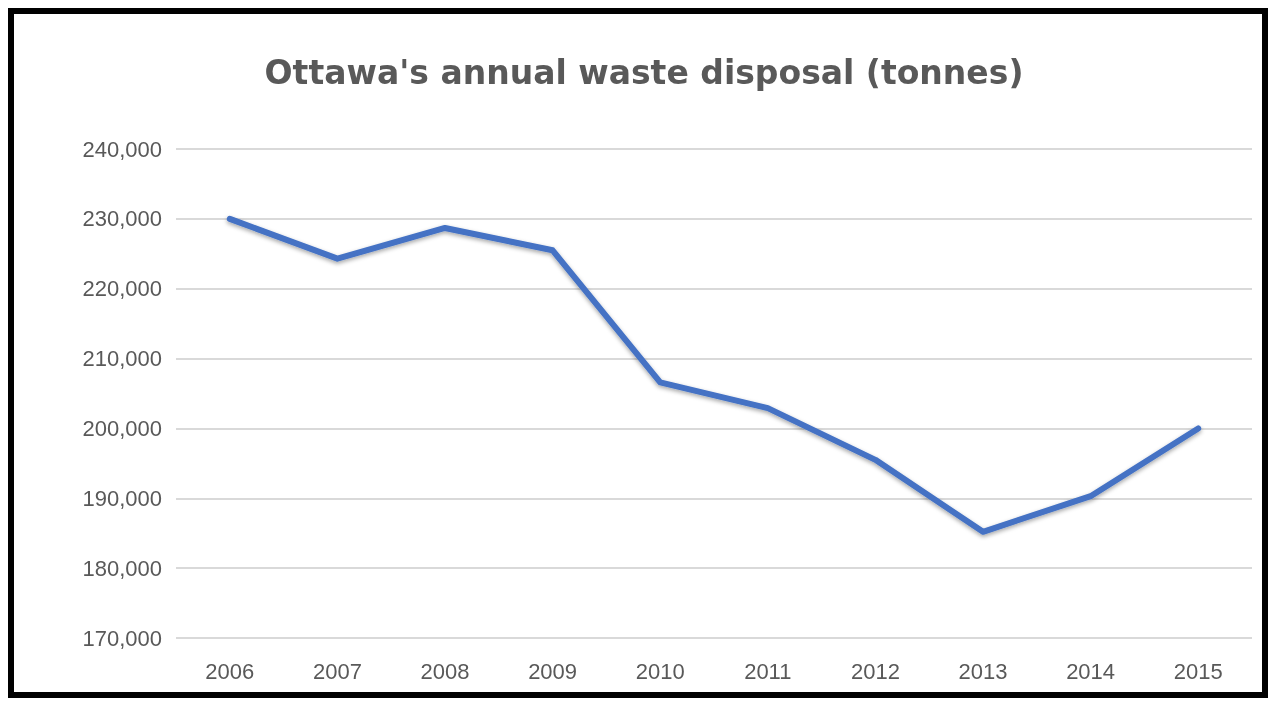 This screenshot has height=706, width=1276. Describe the element at coordinates (122, 568) in the screenshot. I see `y-tick-label: 180,000` at that location.